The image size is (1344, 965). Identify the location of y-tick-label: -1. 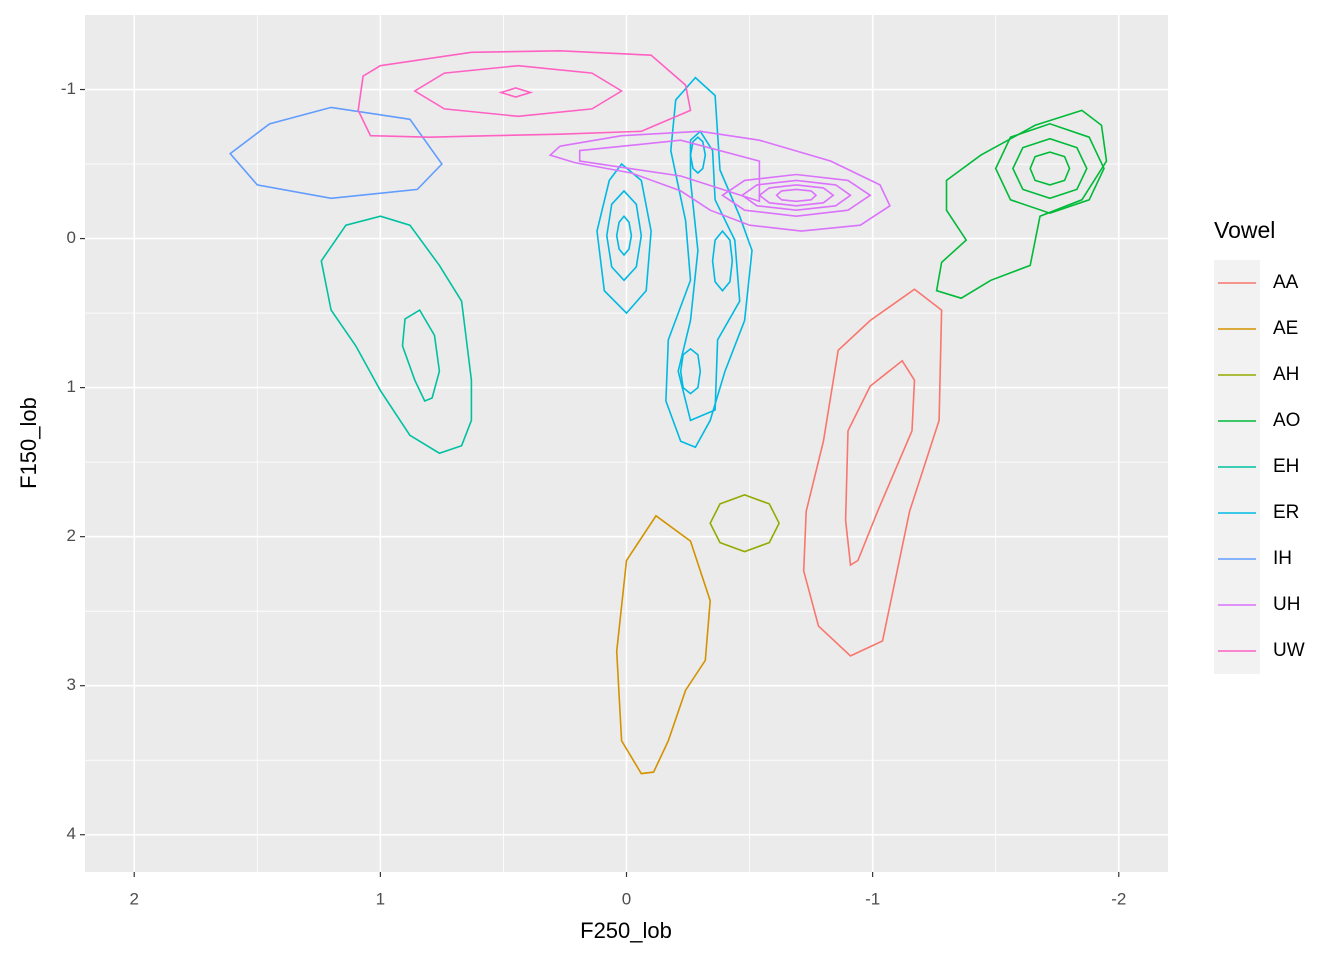
(68, 88).